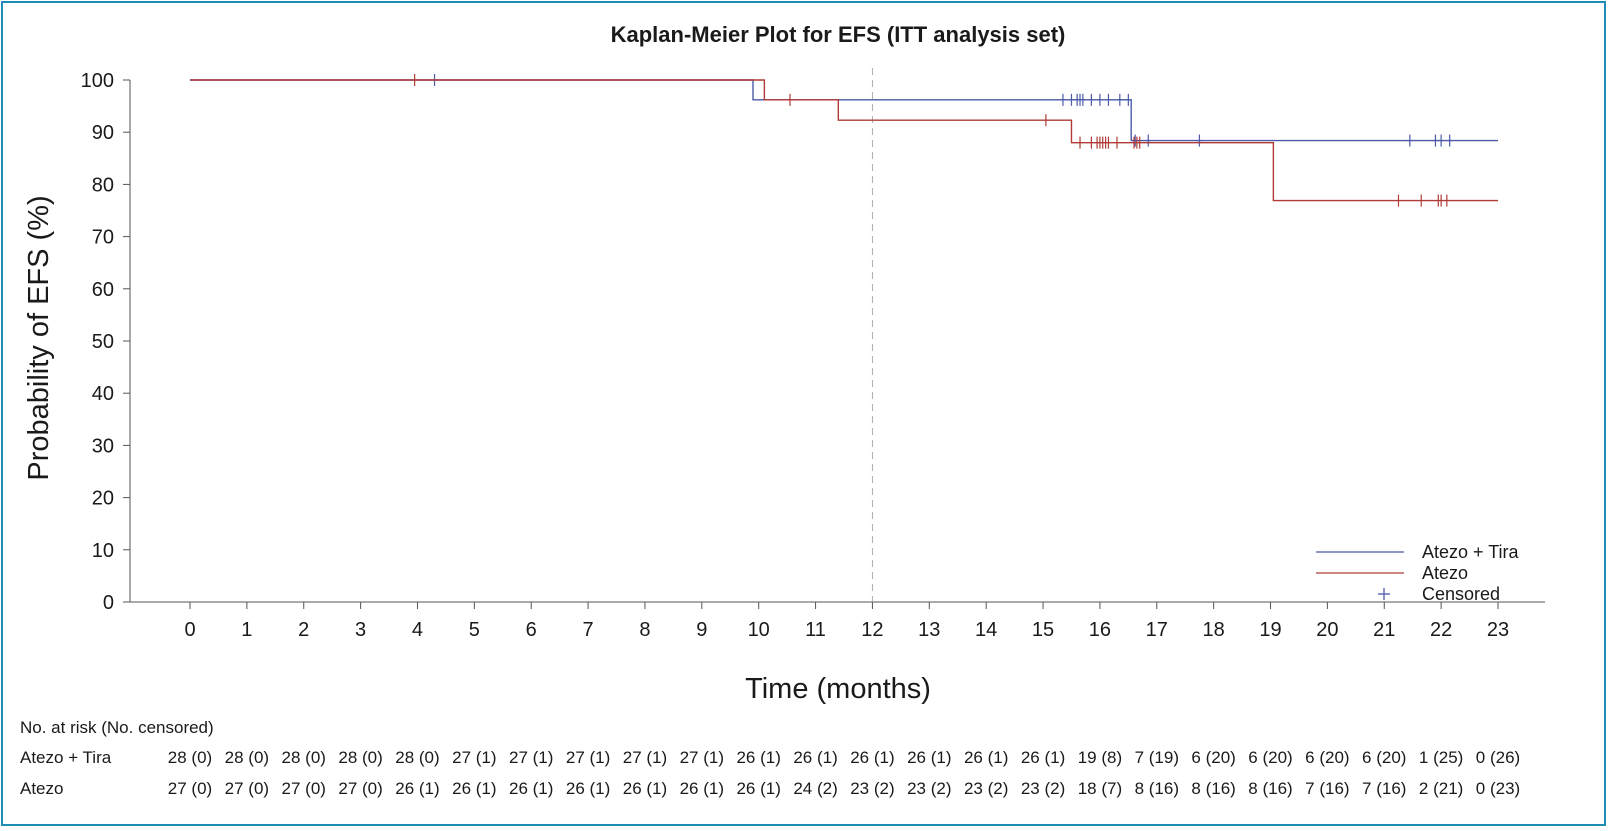 The width and height of the screenshot is (1611, 831). I want to click on x-tick-label: 15, so click(1043, 630).